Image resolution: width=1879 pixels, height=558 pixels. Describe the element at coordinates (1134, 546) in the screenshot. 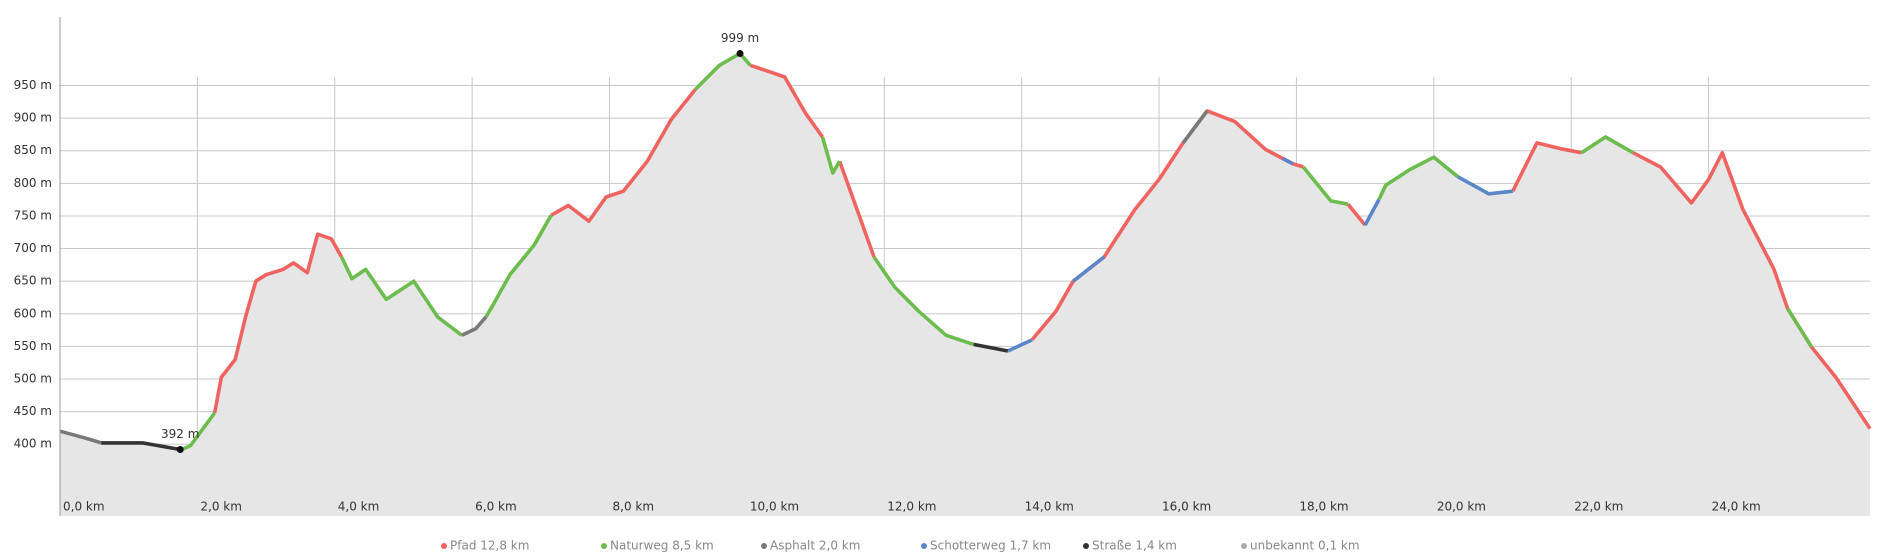

I see `legend-label: Straße 1,4 km` at that location.